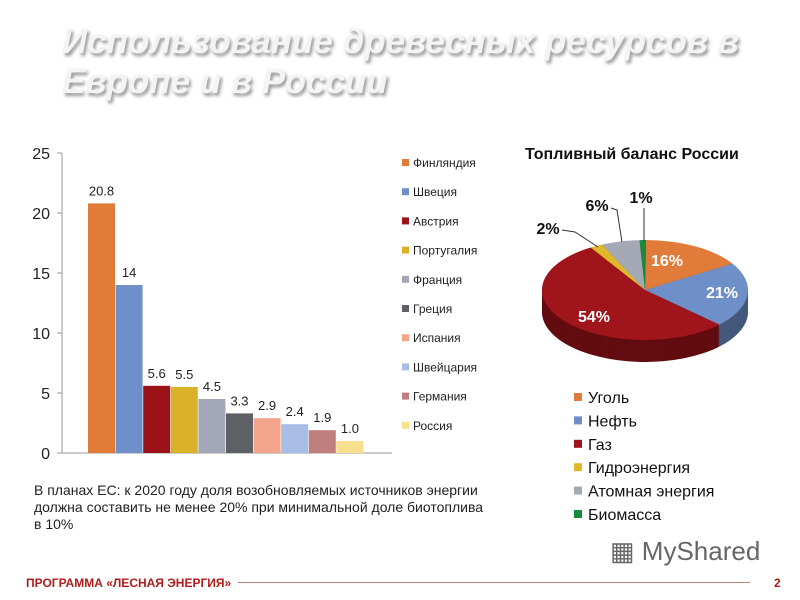  Describe the element at coordinates (639, 468) in the screenshot. I see `pie-legend-label: Гидроэнергия` at that location.